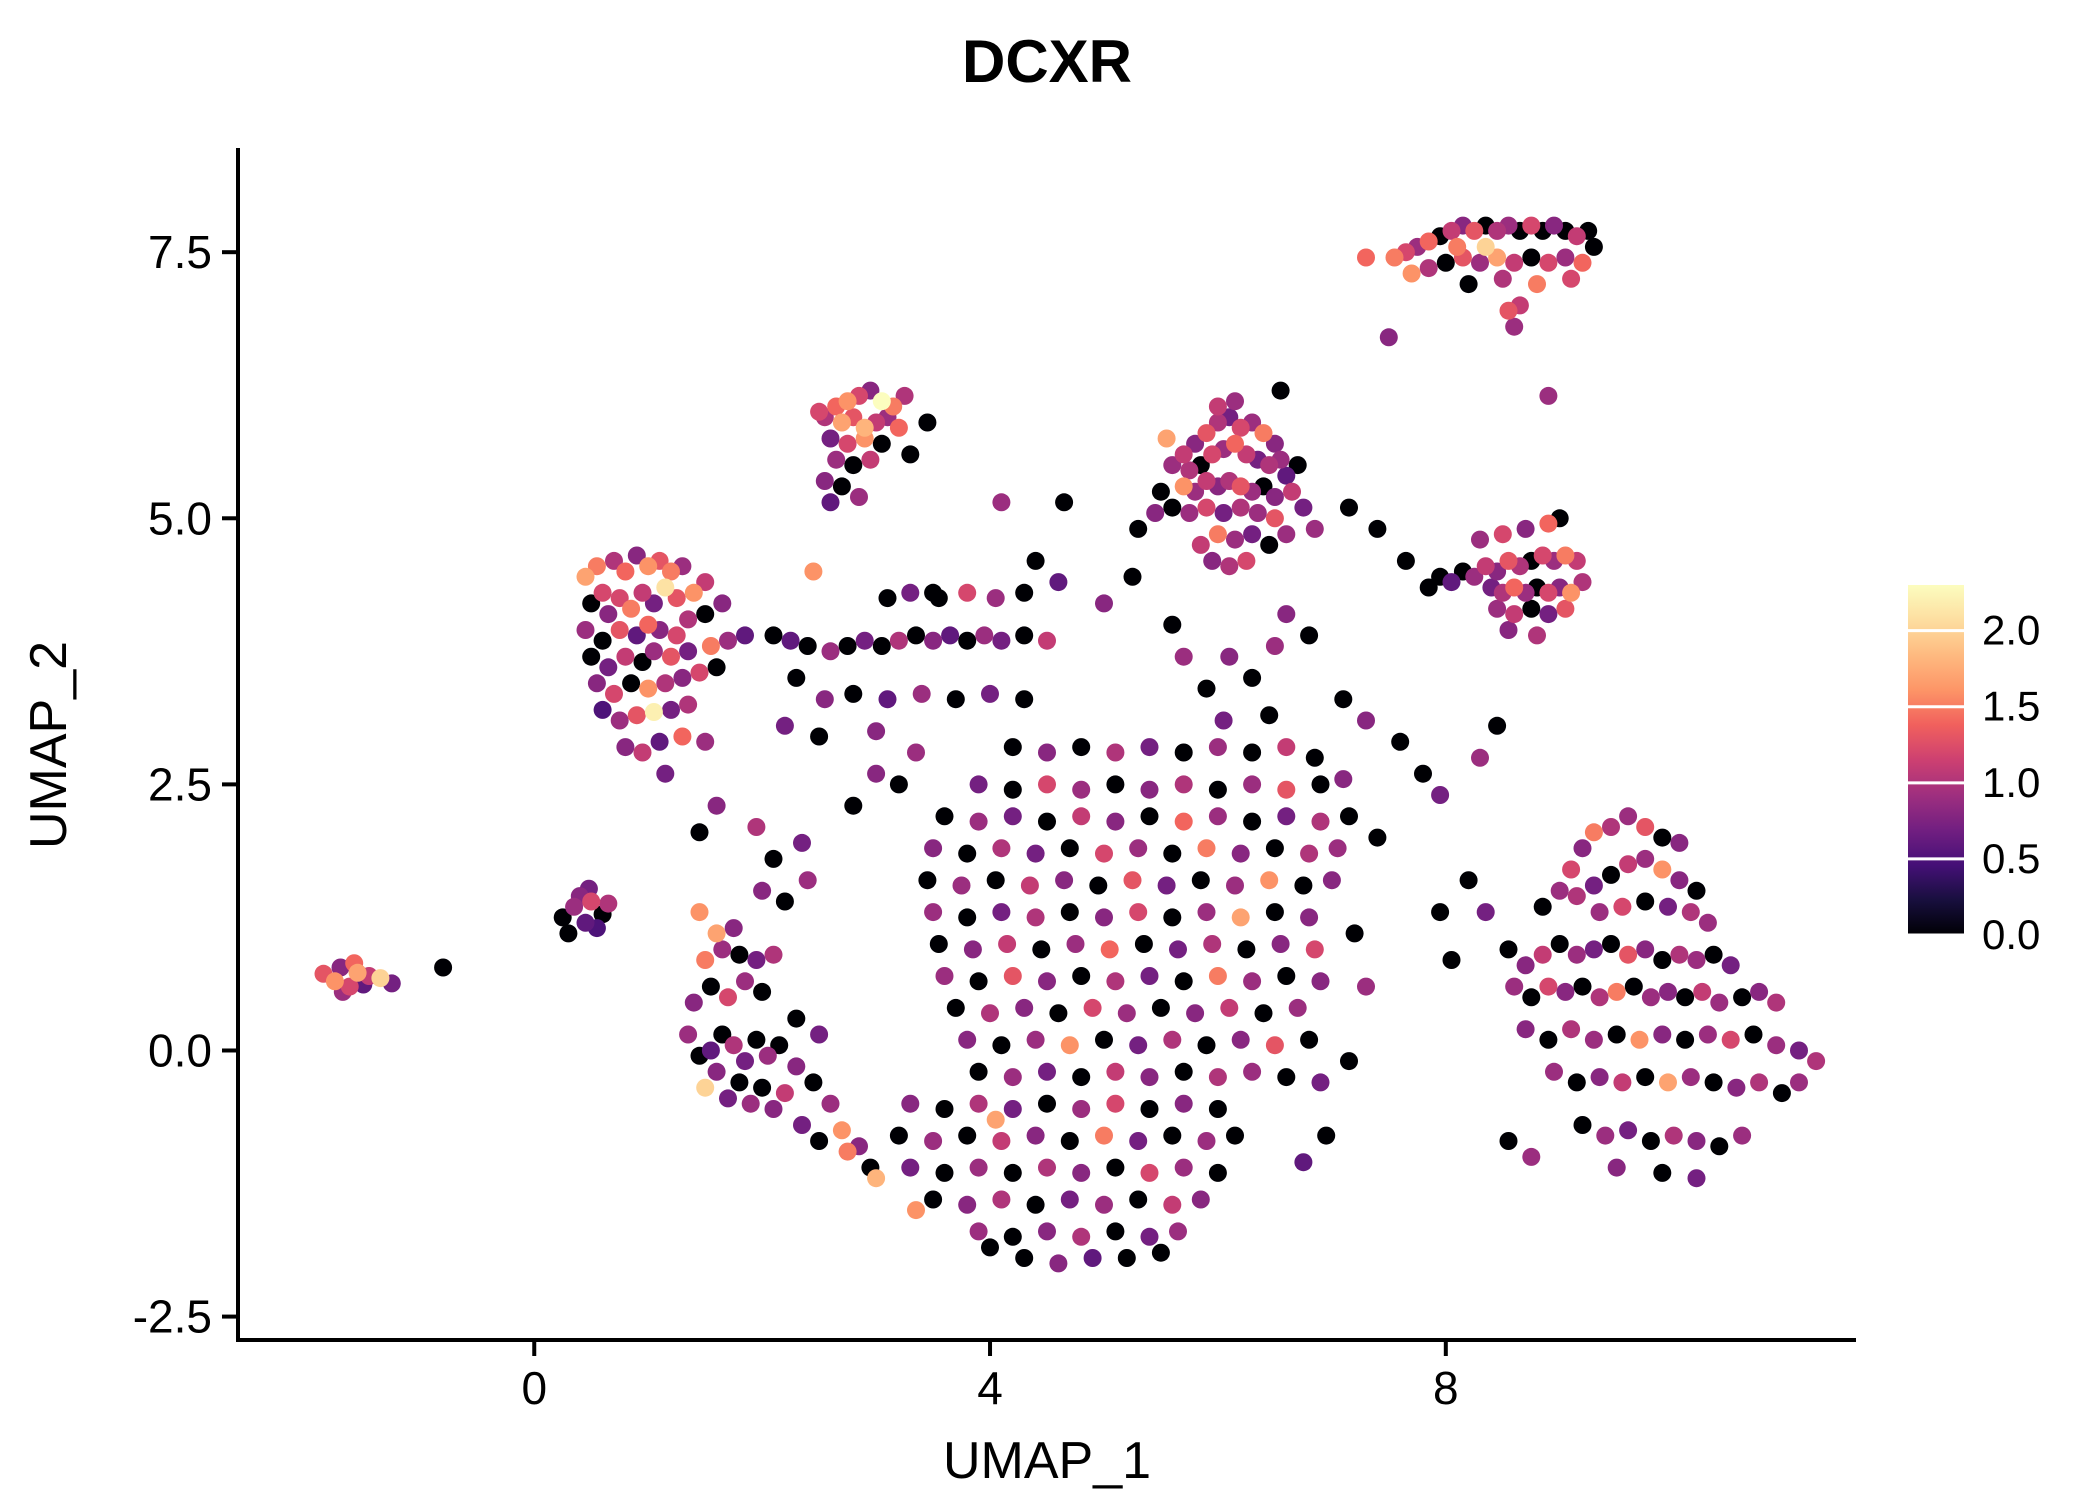 This screenshot has width=2100, height=1505. Describe the element at coordinates (2011, 934) in the screenshot. I see `colorbar-tick-label: 0.0` at that location.